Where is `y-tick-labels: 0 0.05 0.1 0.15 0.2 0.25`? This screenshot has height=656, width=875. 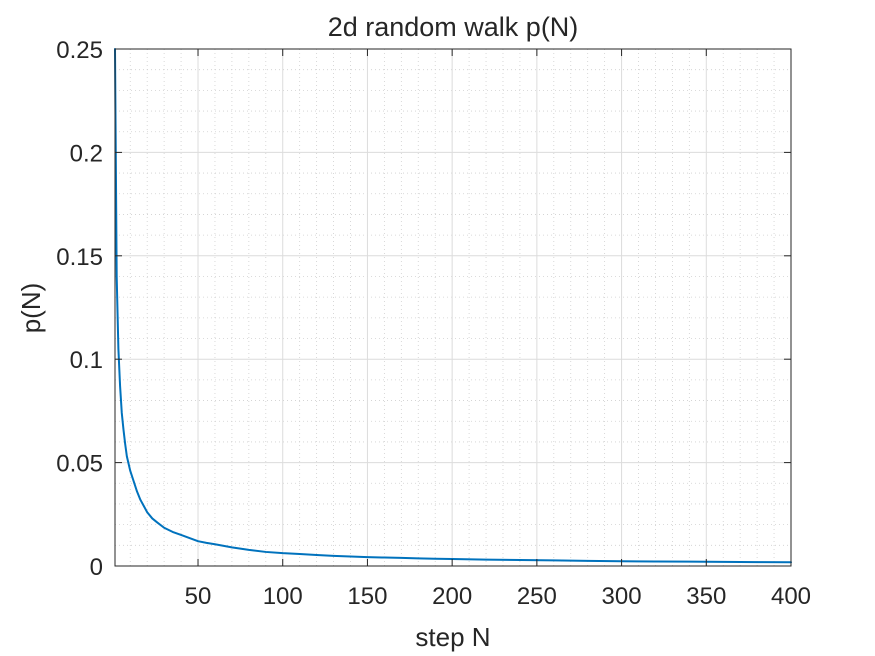 y-tick-labels: 0 0.05 0.1 0.15 0.2 0.25 is located at coordinates (79, 309).